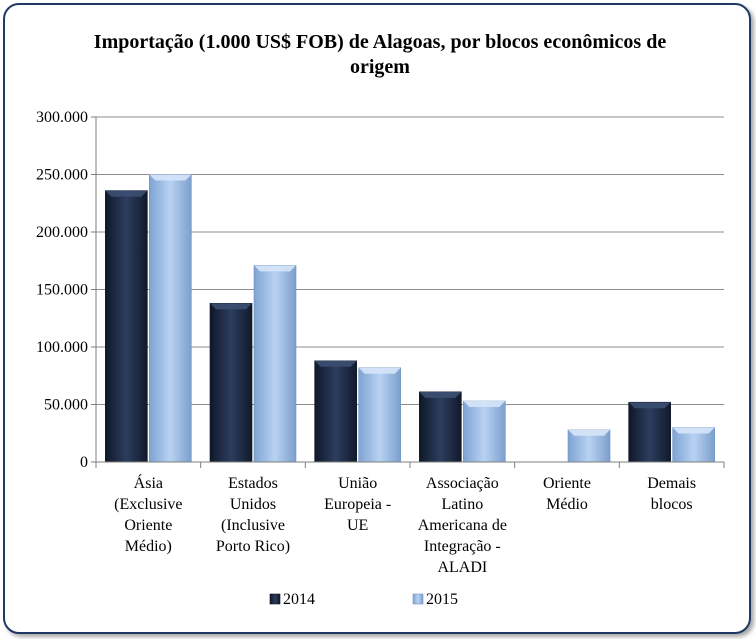  What do you see at coordinates (418, 599) in the screenshot?
I see `legend-swatch-2015` at bounding box center [418, 599].